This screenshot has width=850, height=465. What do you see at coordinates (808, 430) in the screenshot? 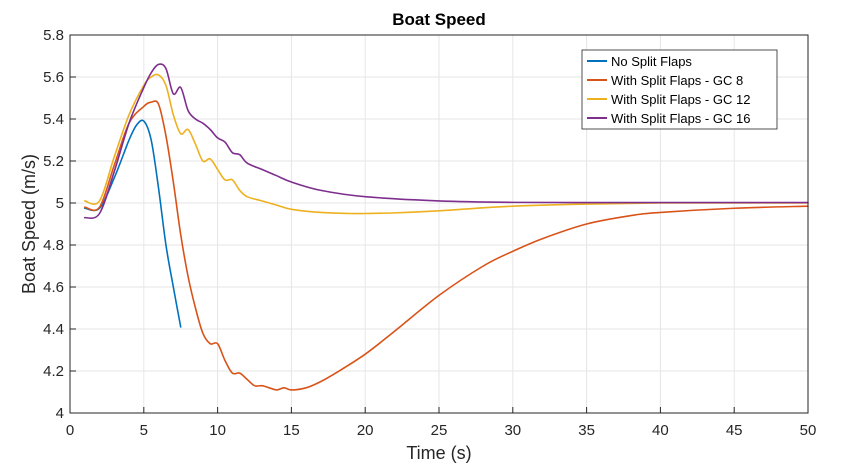
I see `x-tick-label: 50` at bounding box center [808, 430].